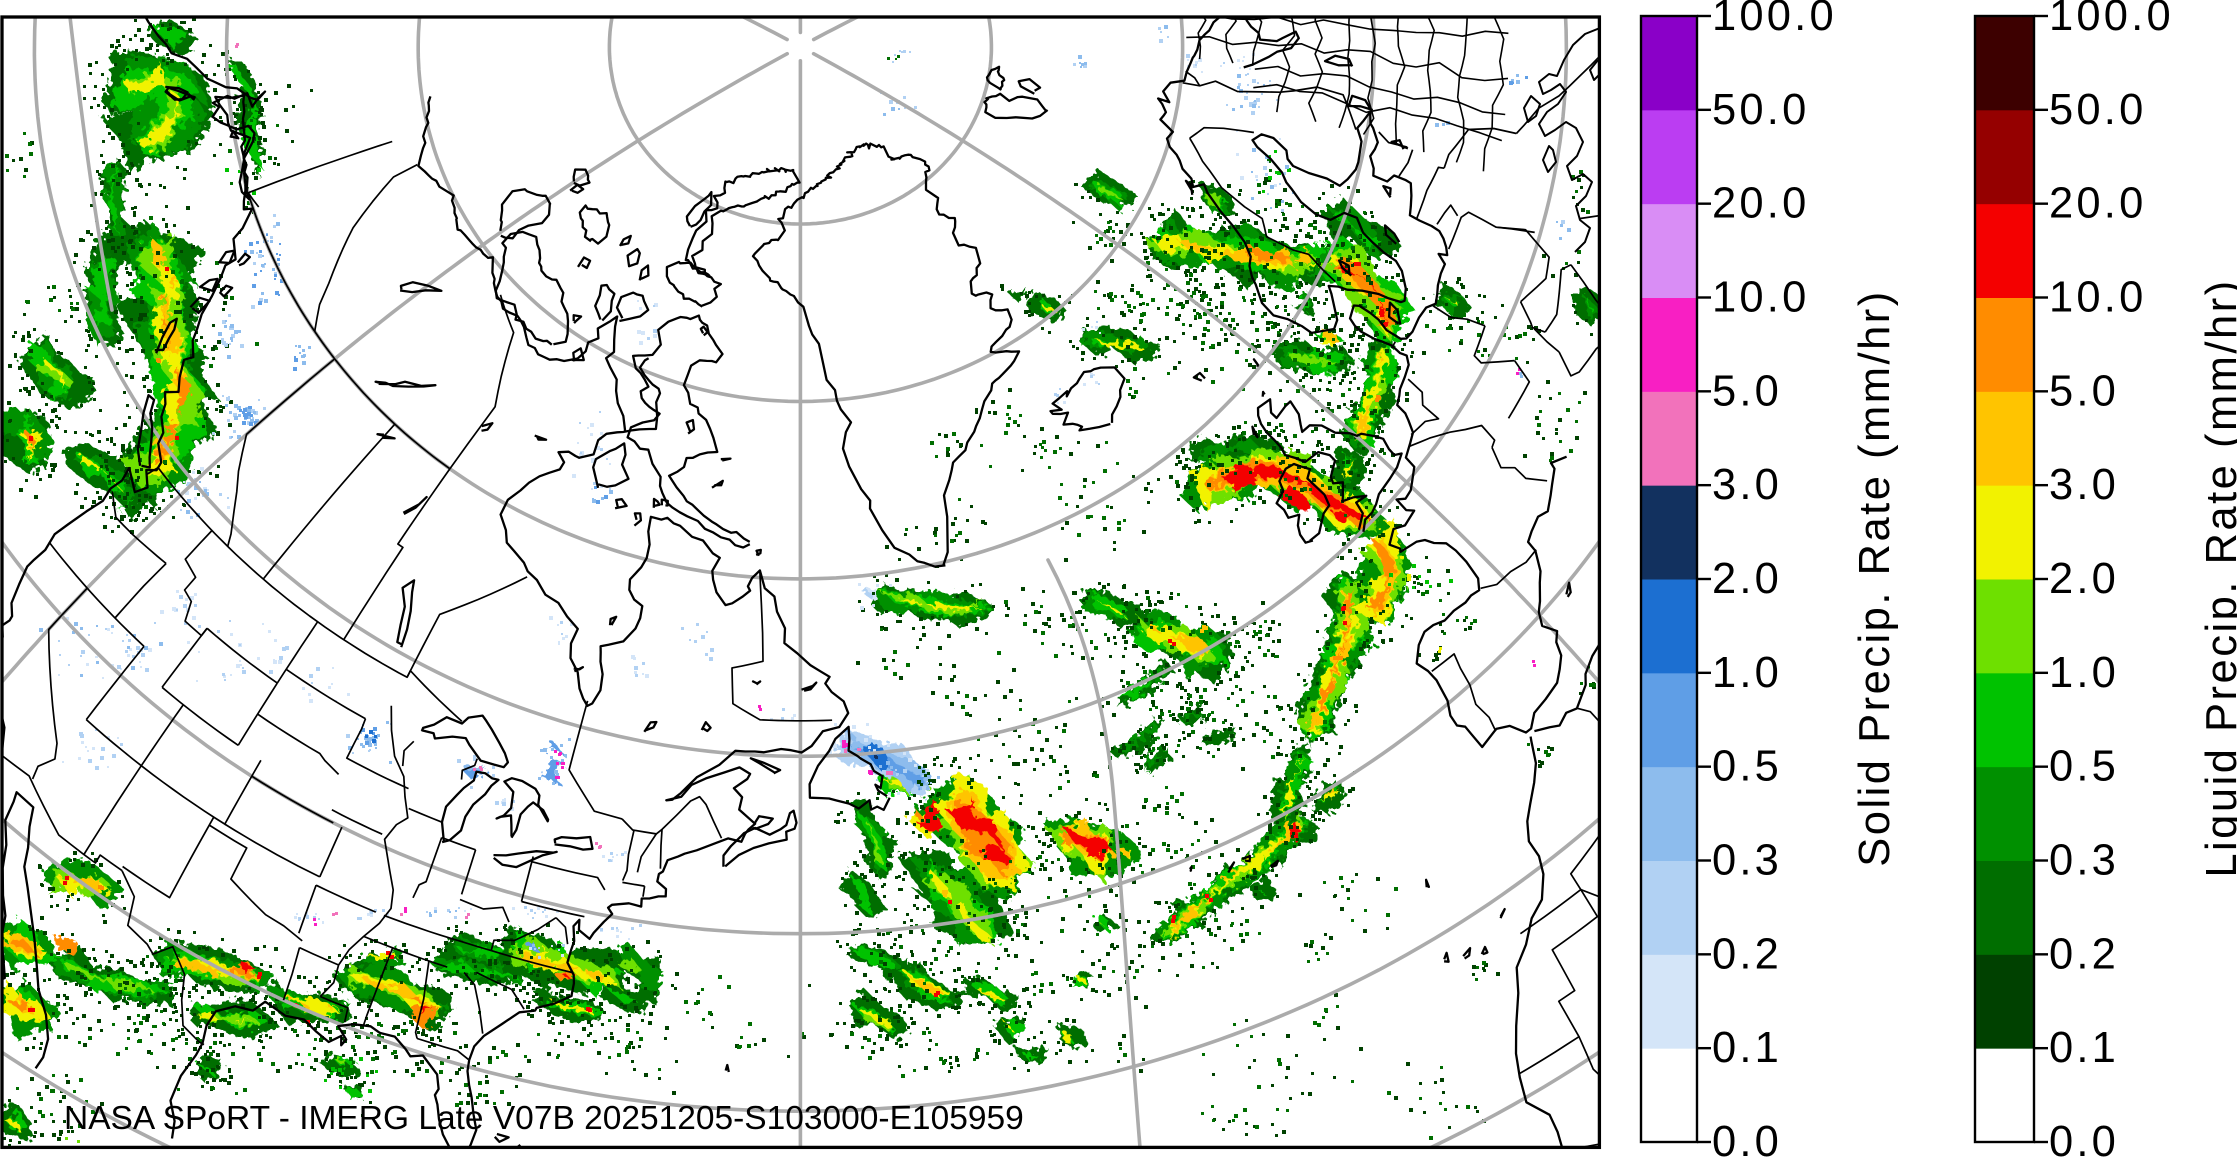 This screenshot has height=1167, width=2237. What do you see at coordinates (1875, 577) in the screenshot?
I see `svg-text: Solid Precip. Rate (mm/hr)` at bounding box center [1875, 577].